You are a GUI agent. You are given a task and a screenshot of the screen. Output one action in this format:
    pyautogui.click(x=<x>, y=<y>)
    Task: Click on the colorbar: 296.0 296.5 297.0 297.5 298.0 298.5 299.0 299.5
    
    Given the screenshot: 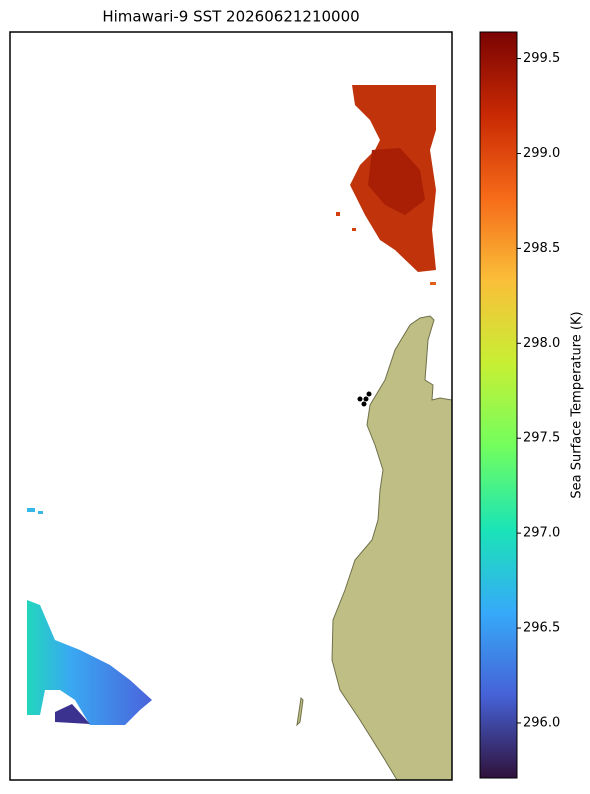 What is the action you would take?
    pyautogui.click(x=519, y=405)
    